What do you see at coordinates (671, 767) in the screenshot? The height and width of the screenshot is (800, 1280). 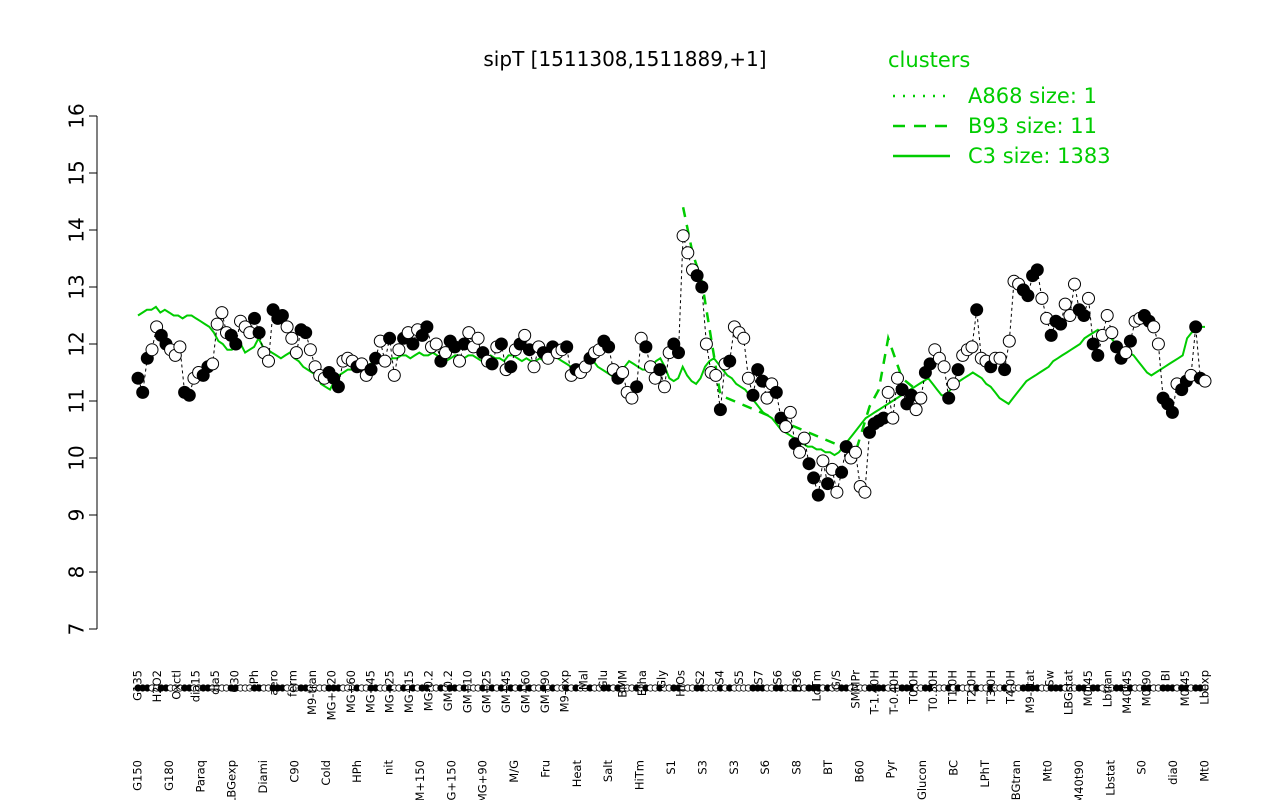 I see `x-tick-label-lower: S1` at bounding box center [671, 767].